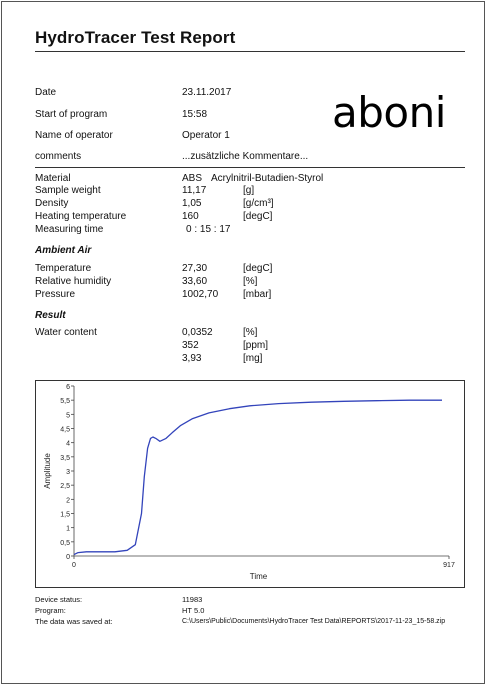  What do you see at coordinates (250, 281) in the screenshot?
I see `humidity-unit: [%]` at bounding box center [250, 281].